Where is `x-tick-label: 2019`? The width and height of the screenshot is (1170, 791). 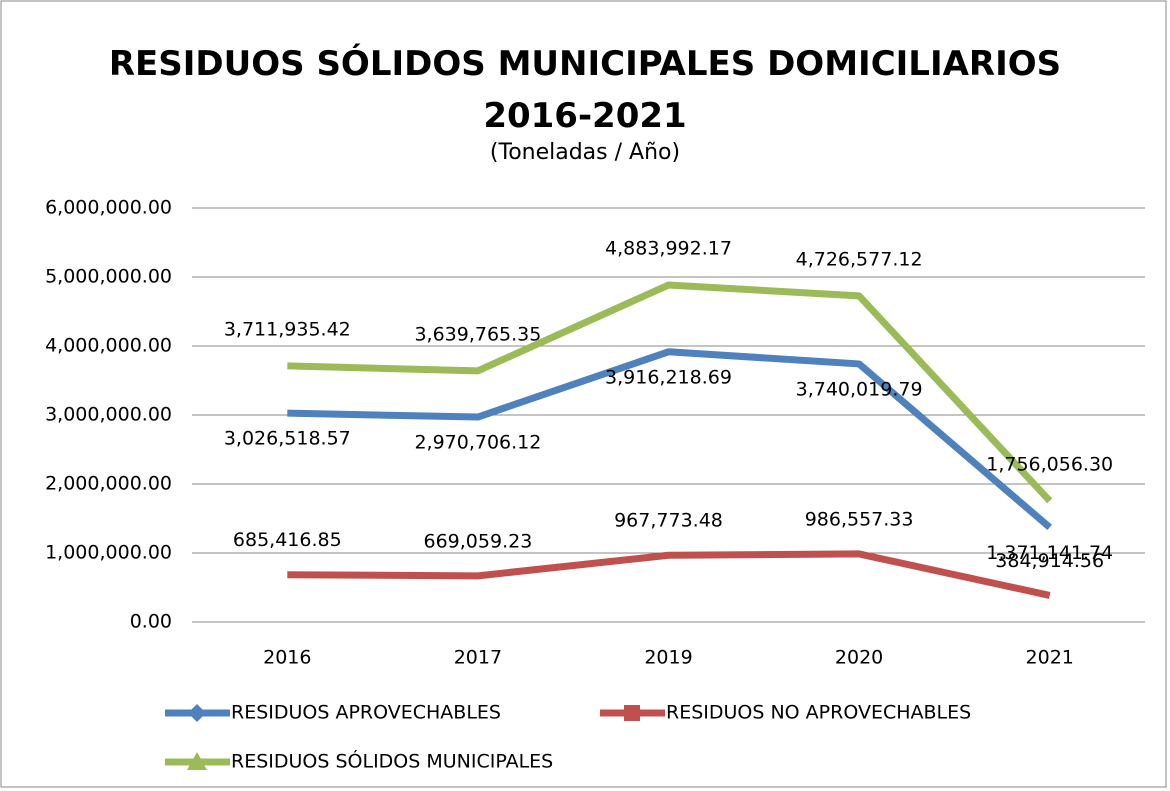 x-tick-label: 2019 is located at coordinates (668, 658).